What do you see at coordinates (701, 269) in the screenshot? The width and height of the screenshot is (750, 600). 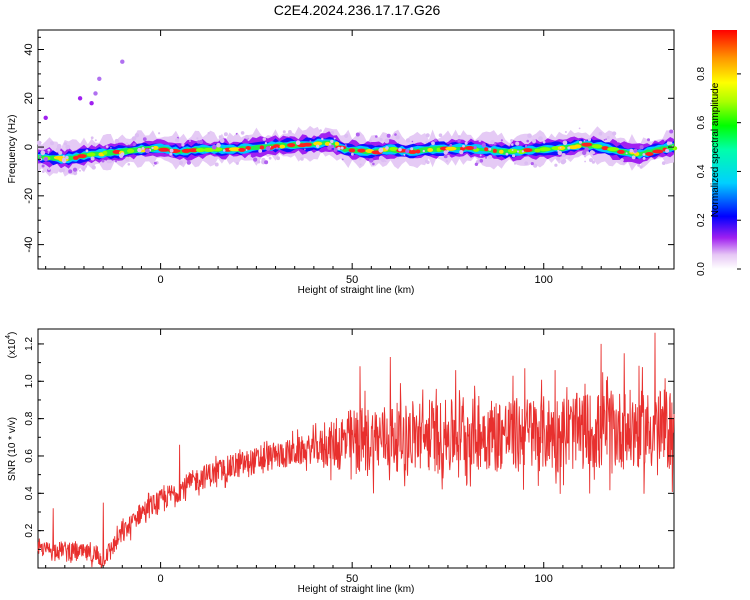 I see `colorbar-tick-label: 0.0` at bounding box center [701, 269].